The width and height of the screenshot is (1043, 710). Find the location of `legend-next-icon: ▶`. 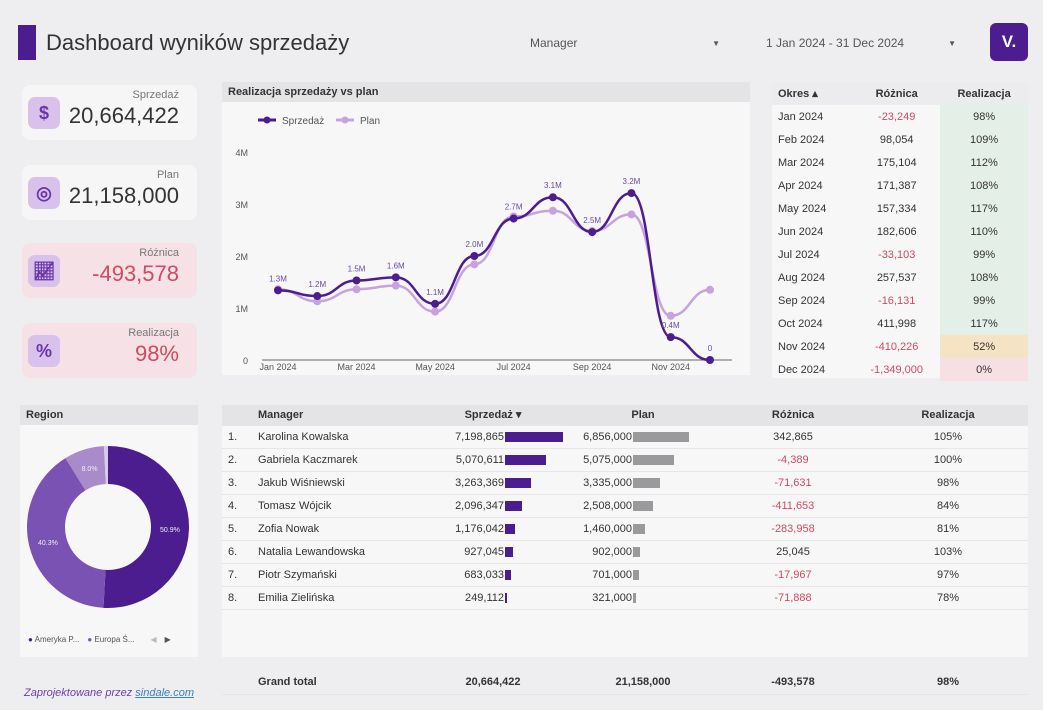

legend-next-icon: ▶ is located at coordinates (167, 639).